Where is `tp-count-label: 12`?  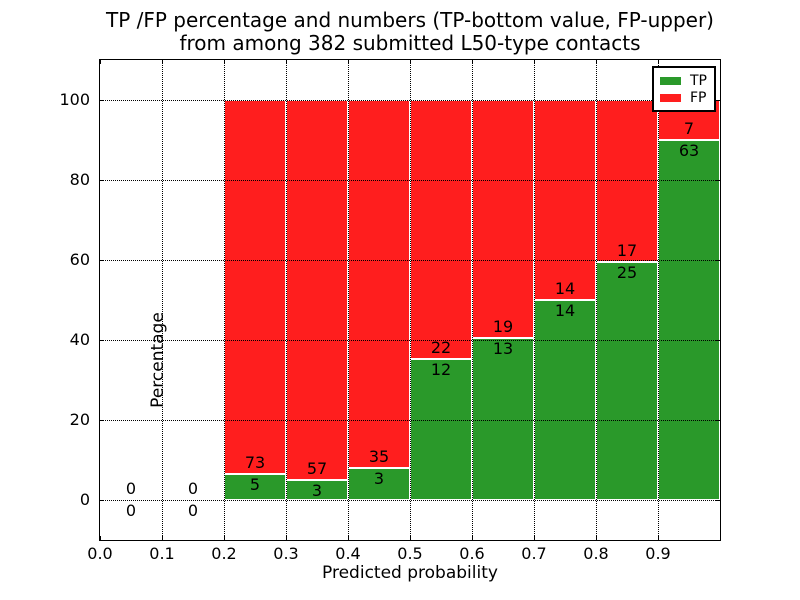
tp-count-label: 12 is located at coordinates (441, 369).